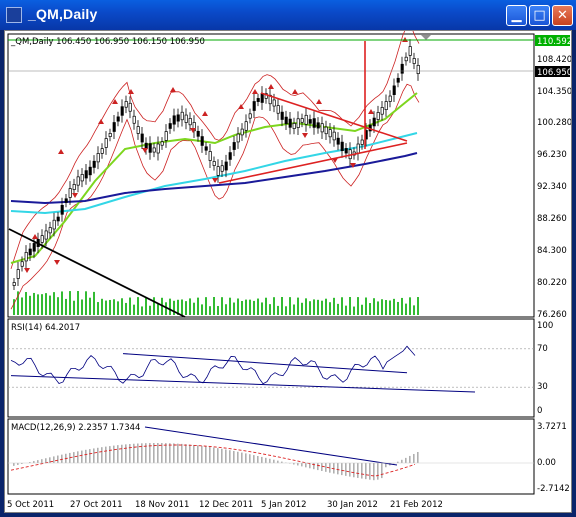 The height and width of the screenshot is (517, 576). Describe the element at coordinates (539, 15) in the screenshot. I see `maximize-button: □` at that location.